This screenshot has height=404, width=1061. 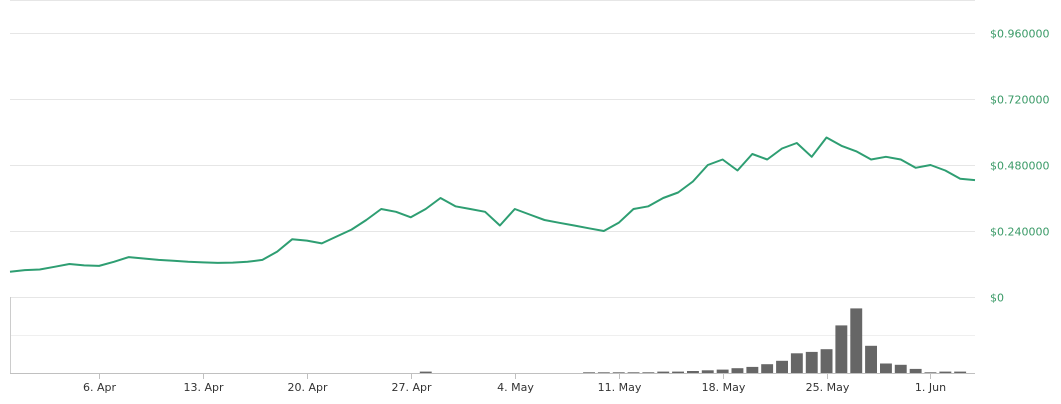 What do you see at coordinates (411, 387) in the screenshot?
I see `x-tick-label: 27. Apr` at bounding box center [411, 387].